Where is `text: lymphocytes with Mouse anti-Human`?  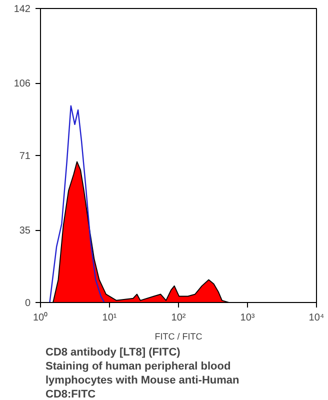 text: lymphocytes with Mouse anti-Human is located at coordinates (143, 380).